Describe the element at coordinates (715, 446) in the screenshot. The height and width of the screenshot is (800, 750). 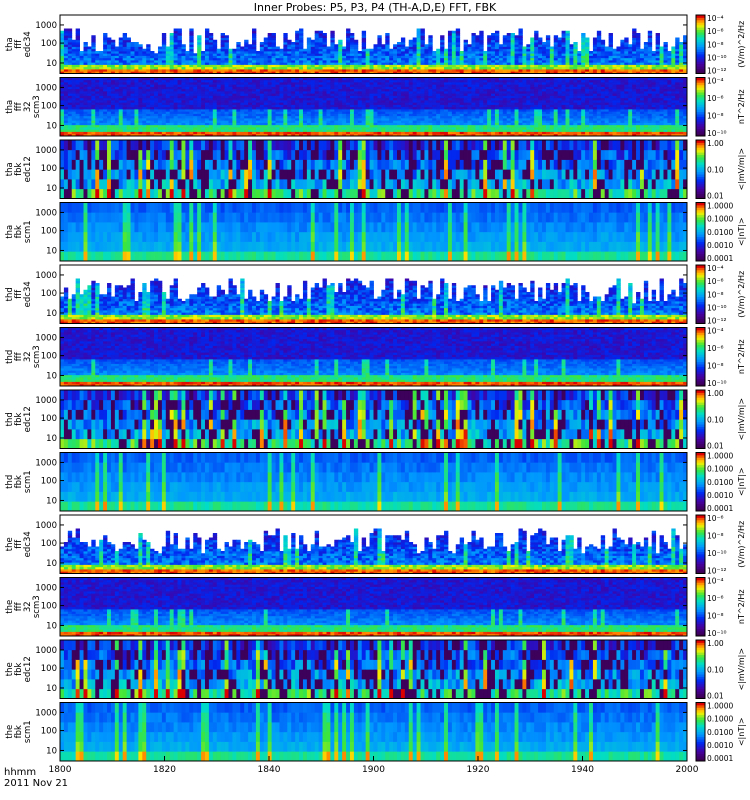
I see `colorbar-tick-label: 0.01` at that location.